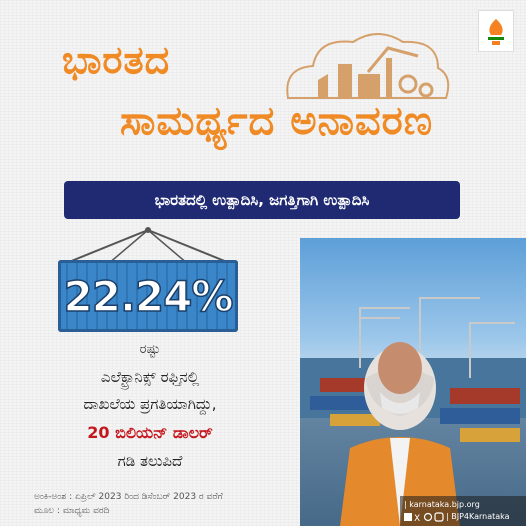 The width and height of the screenshot is (526, 526). Describe the element at coordinates (496, 31) in the screenshot. I see `bjp-logo` at that location.